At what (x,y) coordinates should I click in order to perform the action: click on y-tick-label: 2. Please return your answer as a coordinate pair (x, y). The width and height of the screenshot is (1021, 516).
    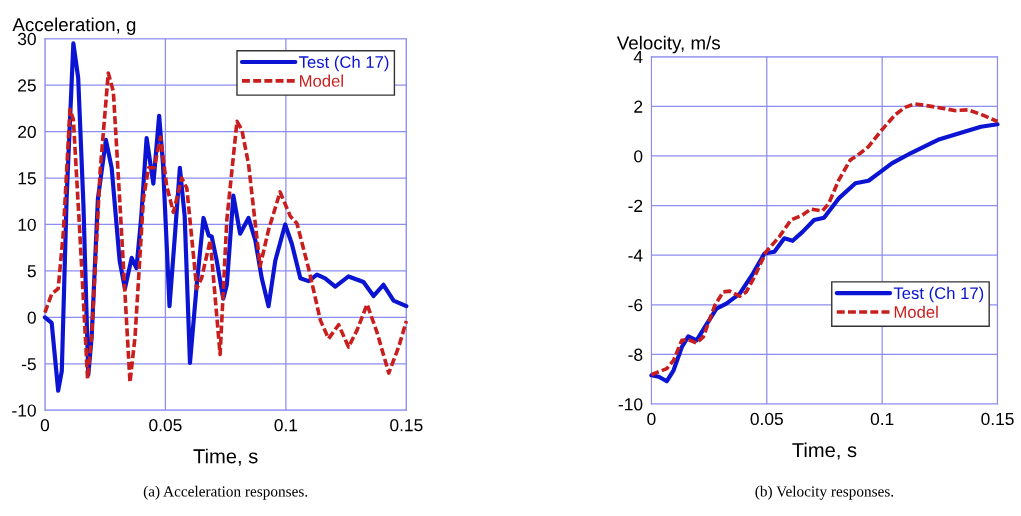
    Looking at the image, I should click on (638, 106).